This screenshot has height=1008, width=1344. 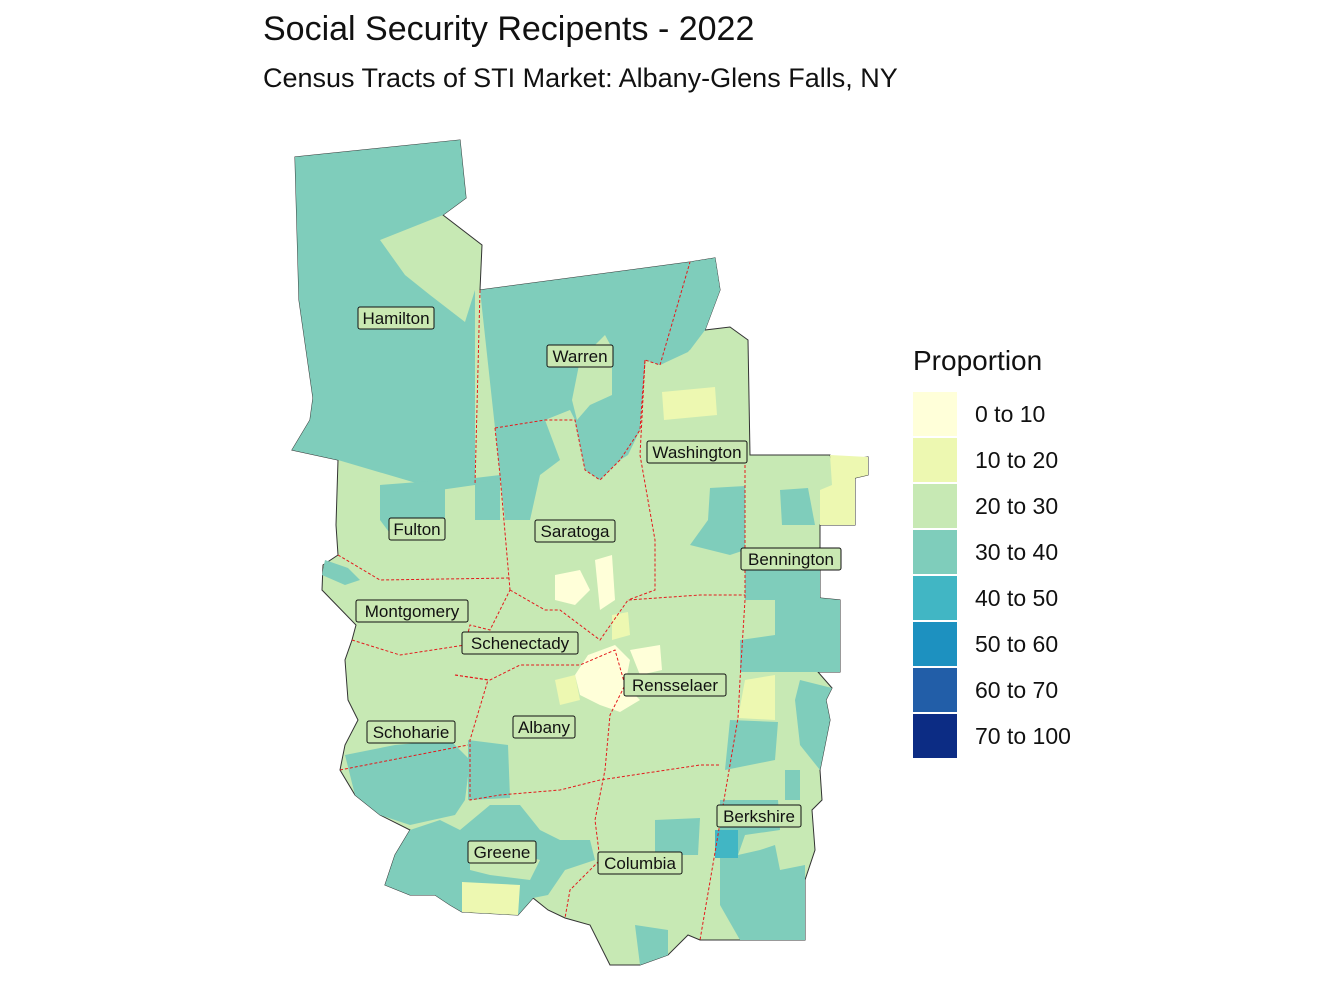 I want to click on map-title: Social Security Recipents - 2022, so click(x=509, y=29).